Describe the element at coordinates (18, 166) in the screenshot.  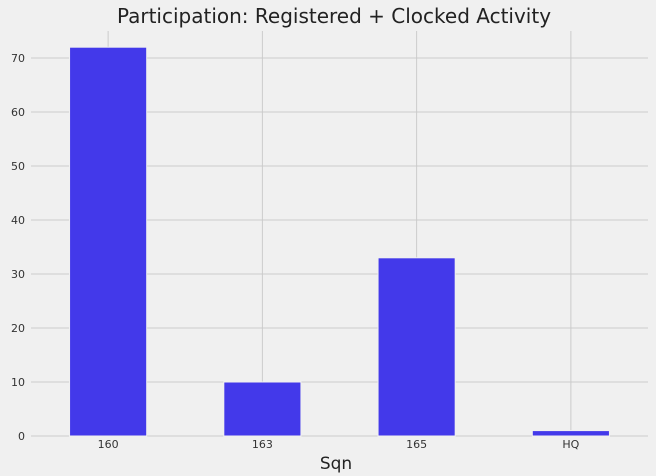
I see `y-tick-label: 50` at that location.